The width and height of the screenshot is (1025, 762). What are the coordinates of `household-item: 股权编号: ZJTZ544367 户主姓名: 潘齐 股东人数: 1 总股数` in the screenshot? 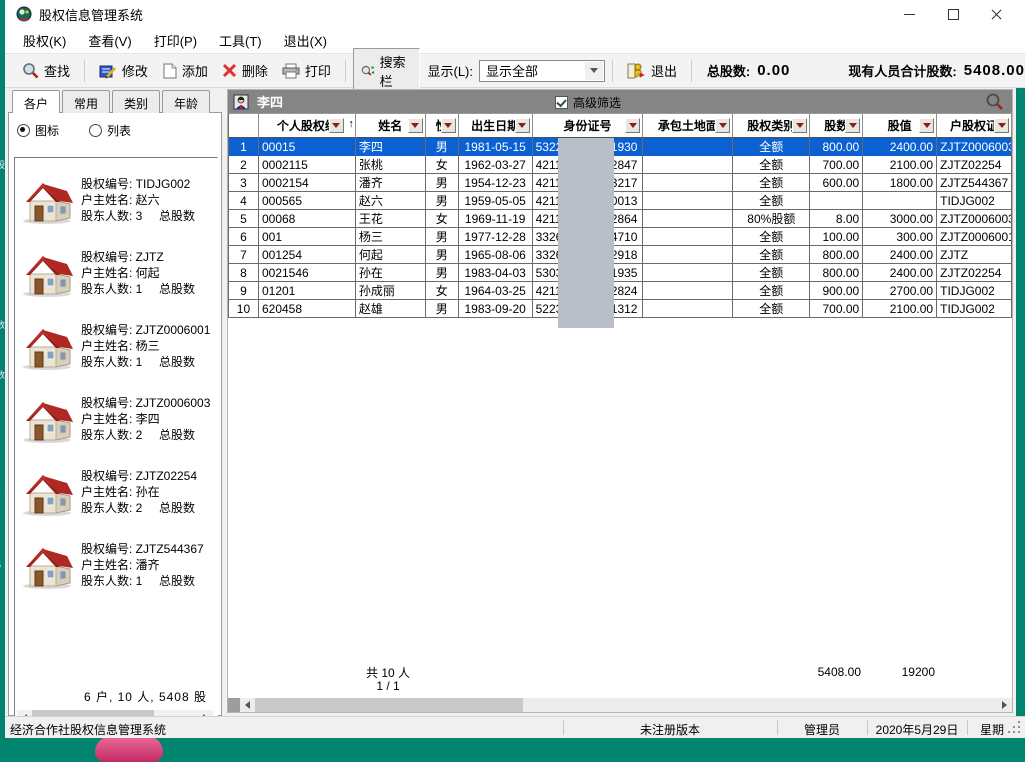 It's located at (119, 565).